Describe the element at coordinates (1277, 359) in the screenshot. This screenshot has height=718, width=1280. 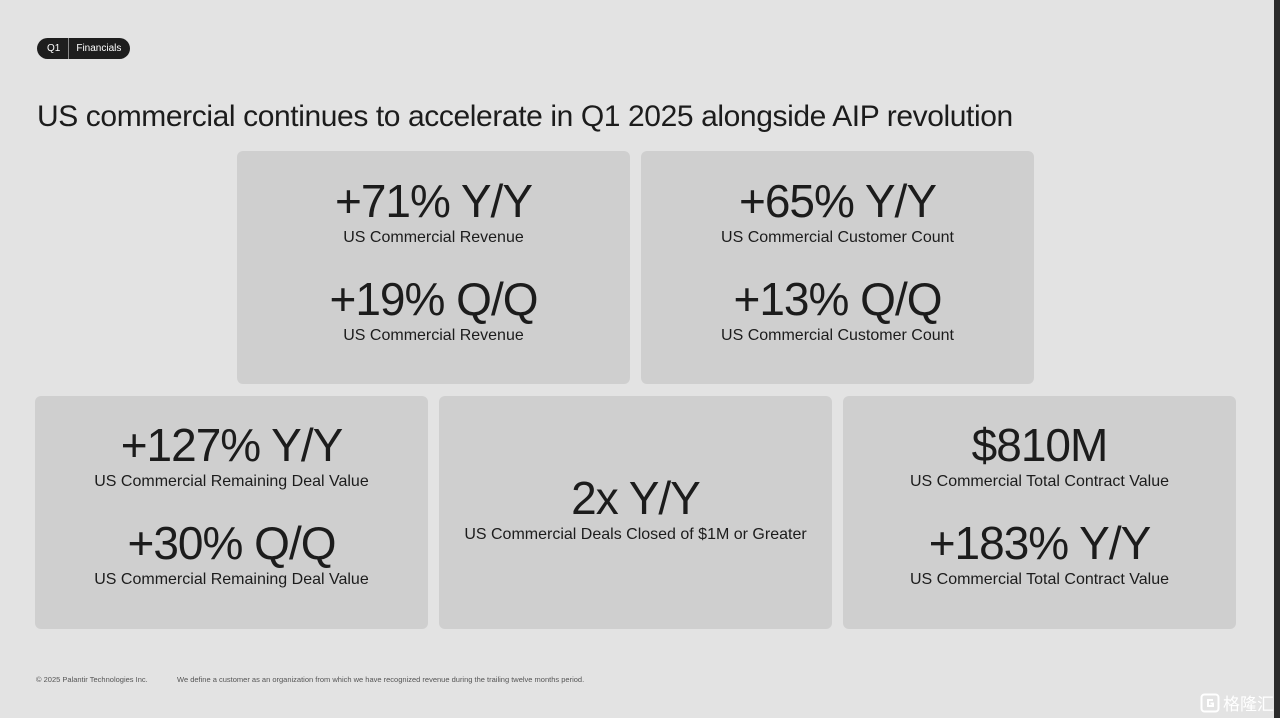
I see `right-edge-border` at that location.